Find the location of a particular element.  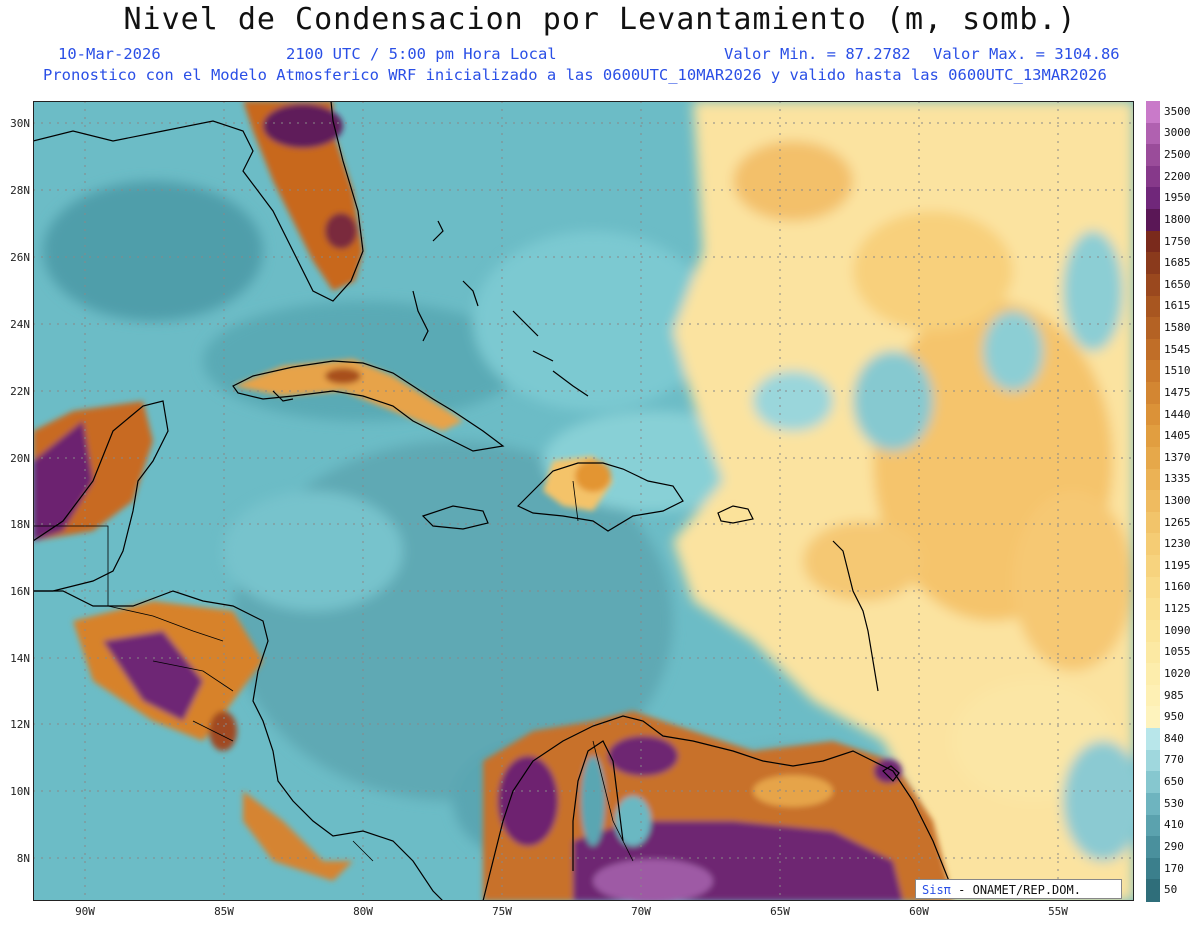

legend-label: 1300 is located at coordinates (1177, 500).